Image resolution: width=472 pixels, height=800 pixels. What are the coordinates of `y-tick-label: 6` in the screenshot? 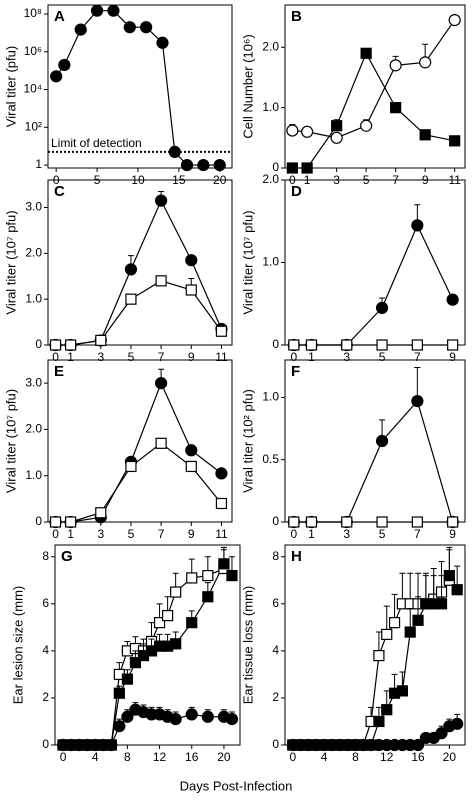 It's located at (275, 603).